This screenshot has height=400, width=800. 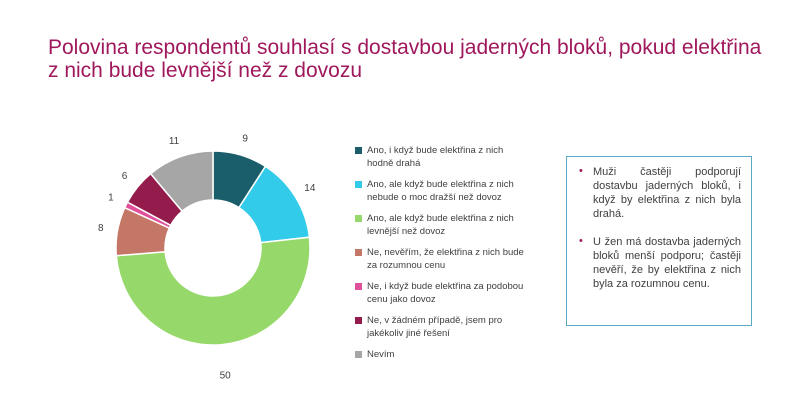 What do you see at coordinates (101, 228) in the screenshot?
I see `slice-value-label: 8` at bounding box center [101, 228].